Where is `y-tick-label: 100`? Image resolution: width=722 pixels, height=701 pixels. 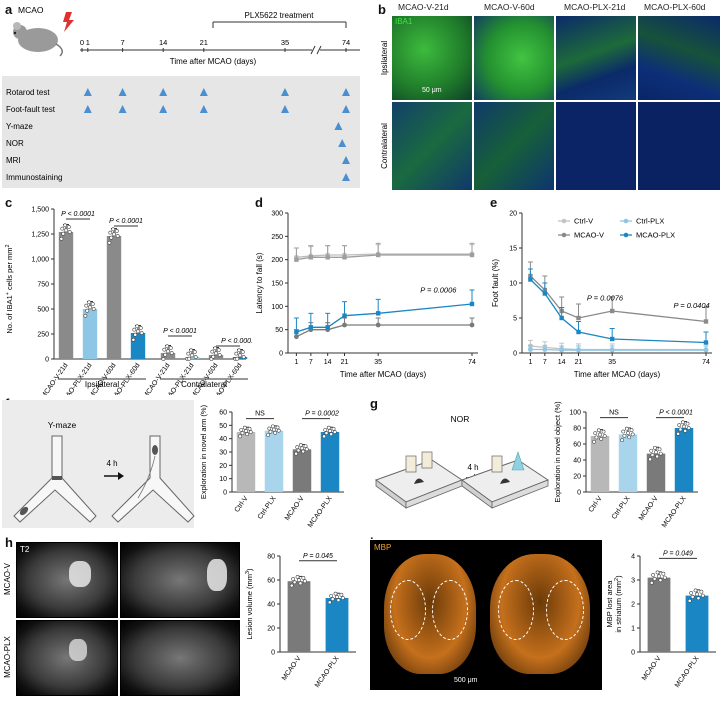 y-tick-label: 100 is located at coordinates (277, 307).